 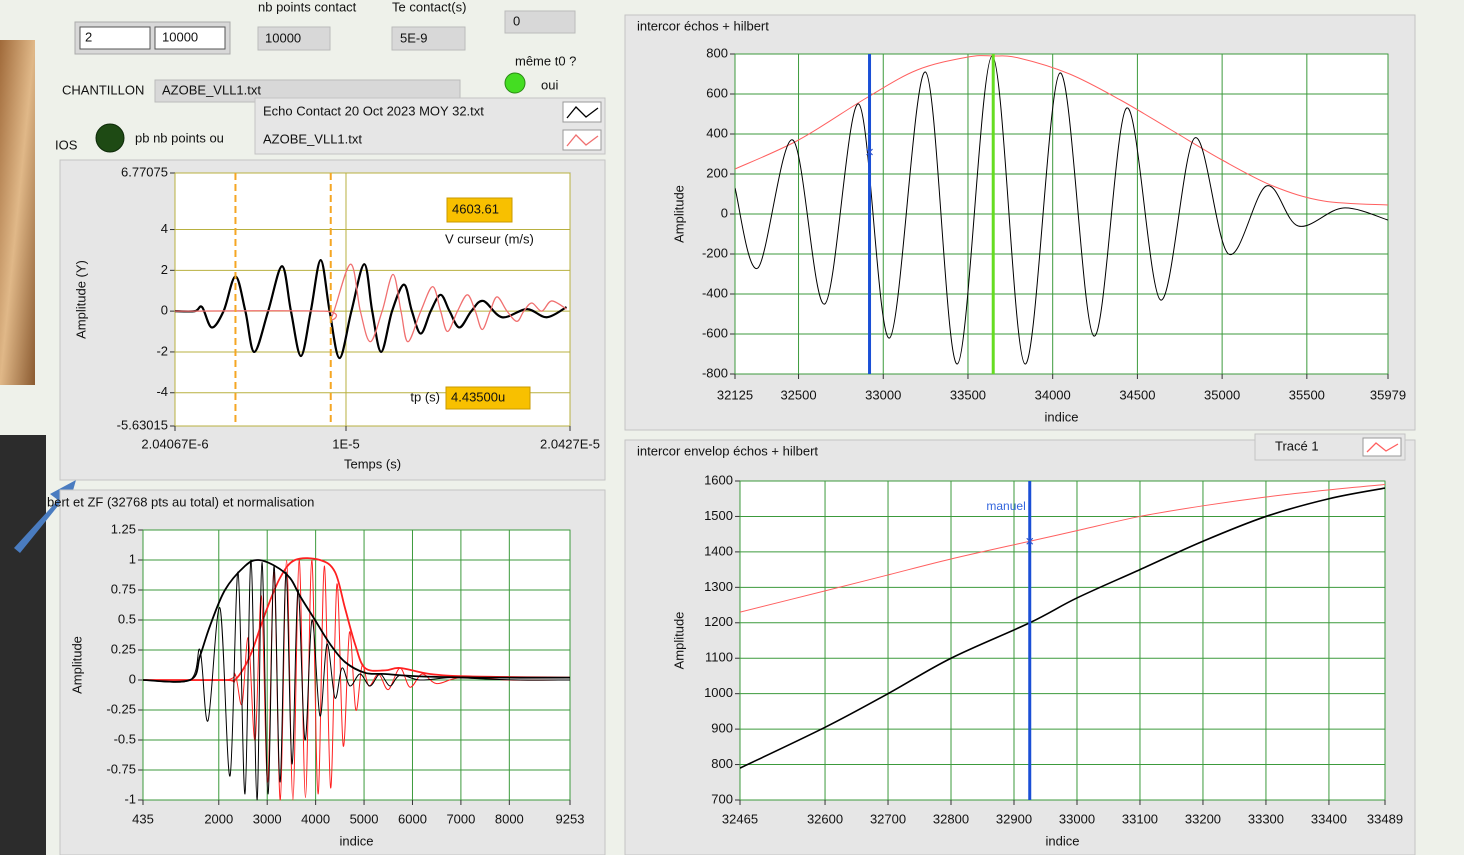 What do you see at coordinates (888, 818) in the screenshot?
I see `x-tick-label: 32700` at bounding box center [888, 818].